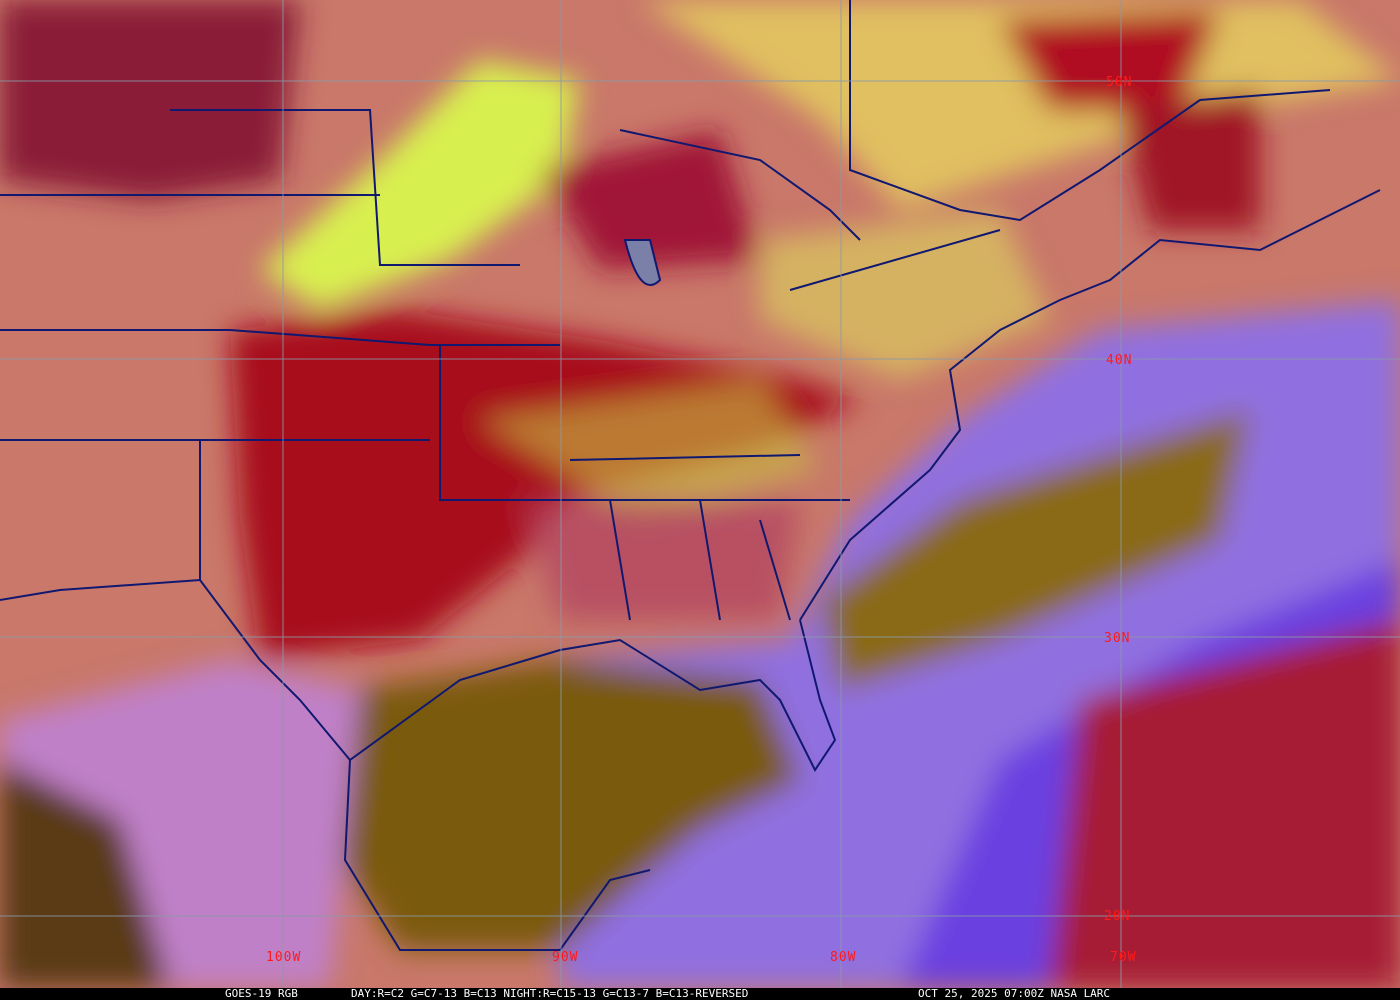 The width and height of the screenshot is (1400, 1000). I want to click on lat-label-50n: 50N, so click(1119, 82).